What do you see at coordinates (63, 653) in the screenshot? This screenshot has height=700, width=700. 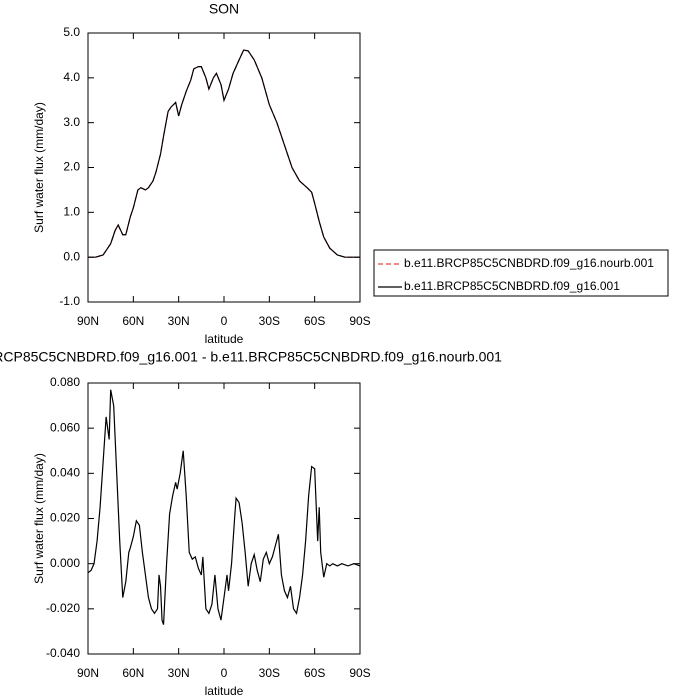 I see `y-tick-label: -0.040` at bounding box center [63, 653].